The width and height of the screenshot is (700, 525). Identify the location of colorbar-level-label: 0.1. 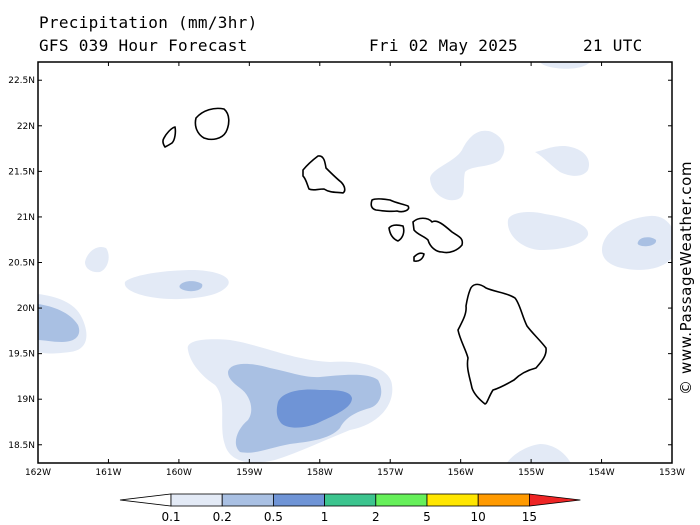
(170, 517).